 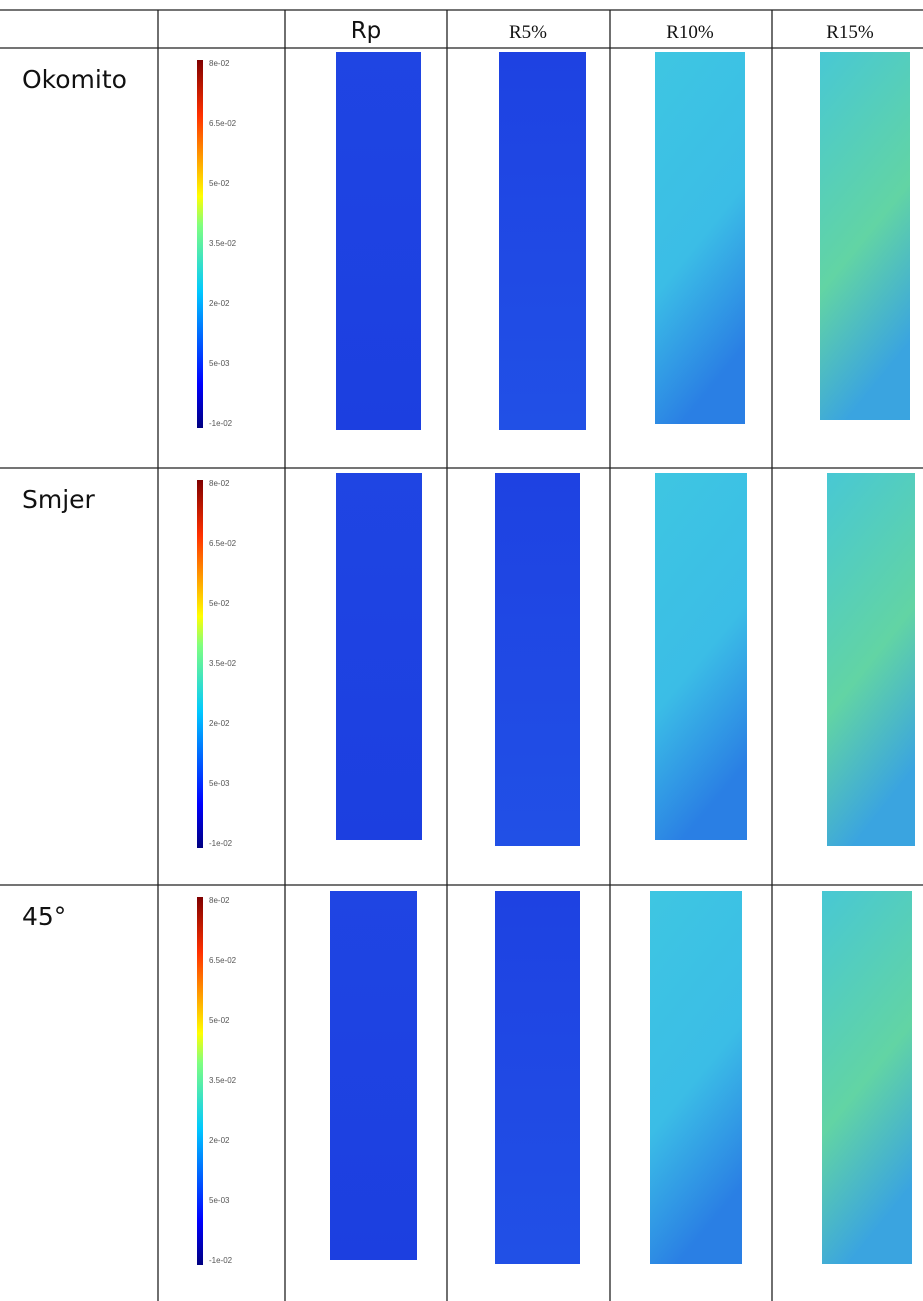 What do you see at coordinates (74, 79) in the screenshot?
I see `row-label: Okomito` at bounding box center [74, 79].